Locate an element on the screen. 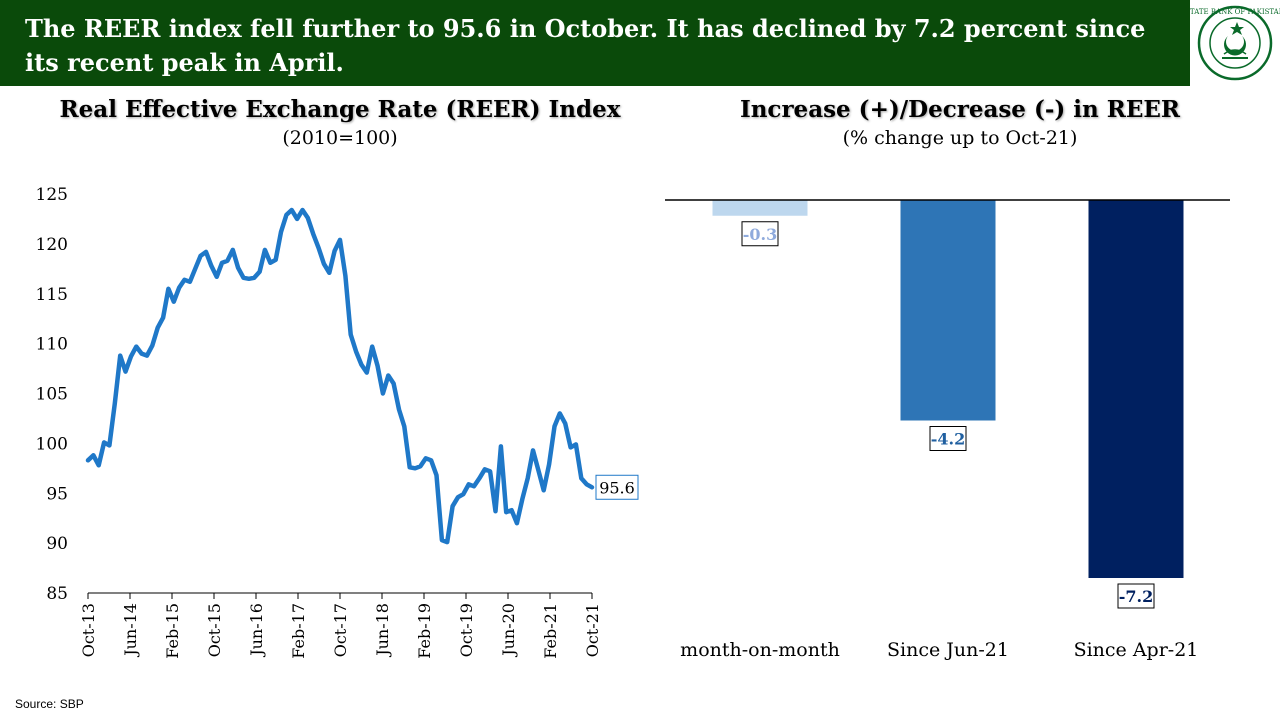 The height and width of the screenshot is (720, 1280). y-tick-label: 85 is located at coordinates (57, 594).